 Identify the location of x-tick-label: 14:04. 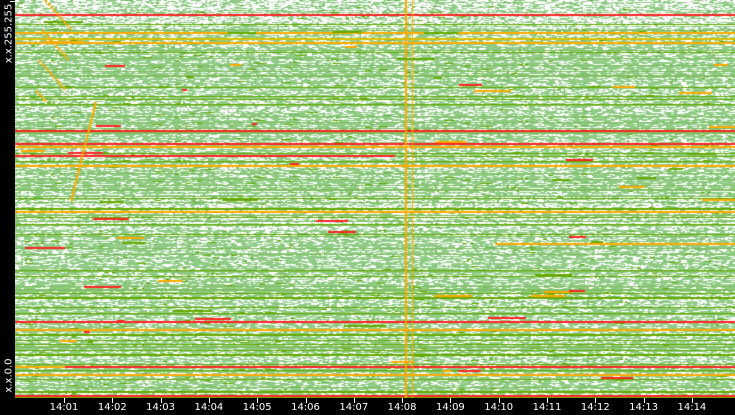
(209, 407).